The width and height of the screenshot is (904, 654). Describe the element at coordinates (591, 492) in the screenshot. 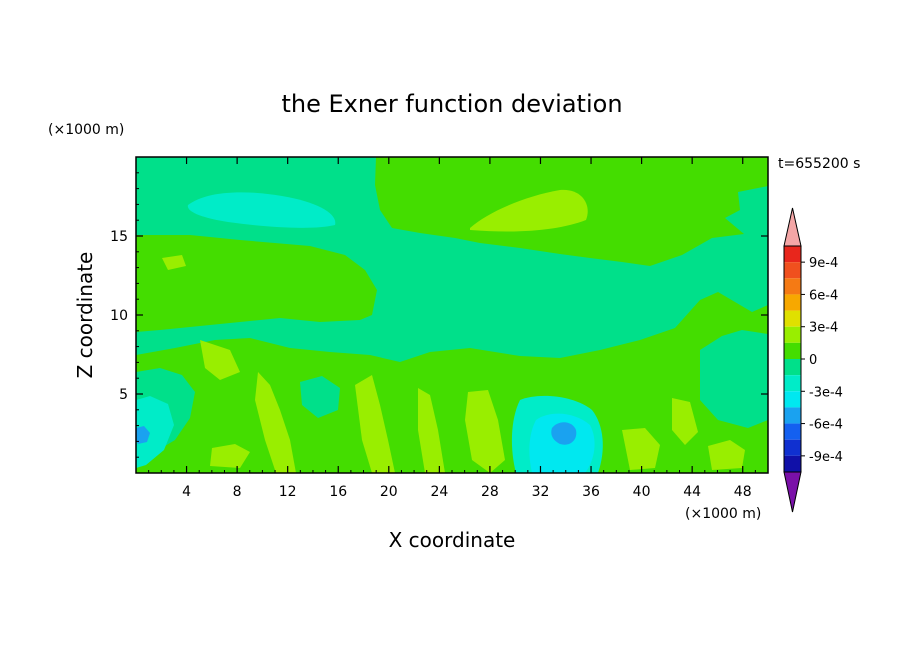

I see `x-tick-label: 36` at that location.